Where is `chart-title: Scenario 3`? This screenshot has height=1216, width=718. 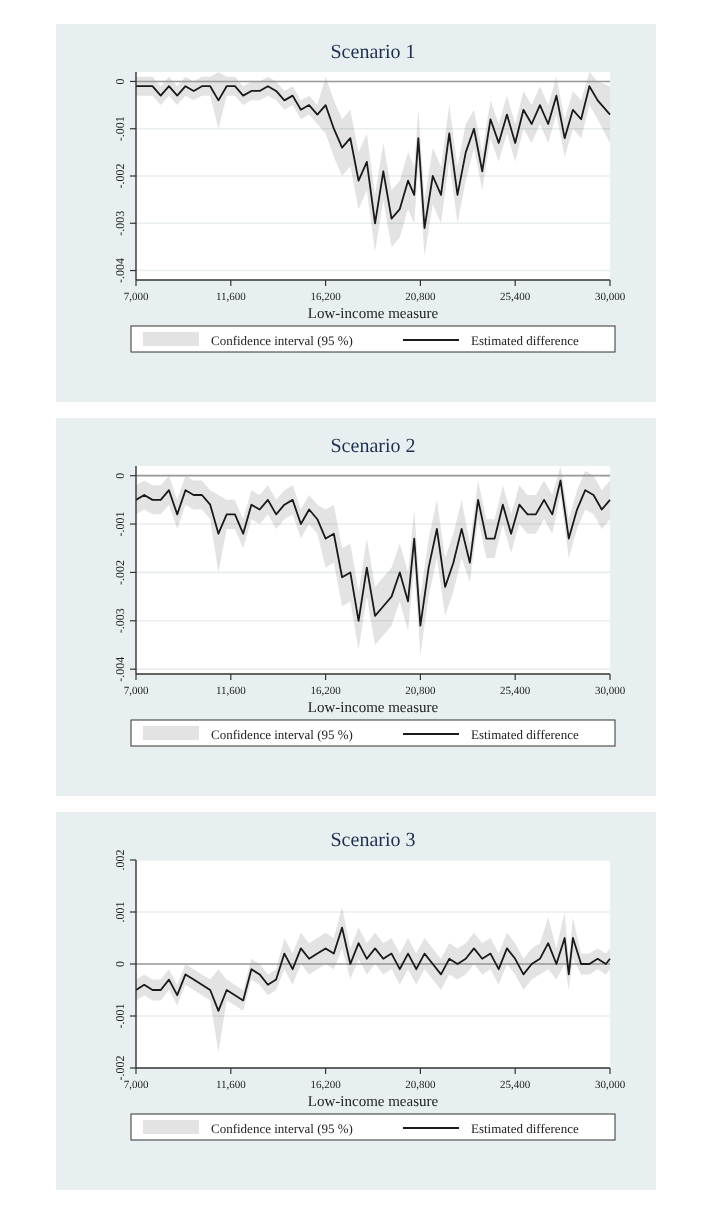 chart-title: Scenario 3 is located at coordinates (373, 841).